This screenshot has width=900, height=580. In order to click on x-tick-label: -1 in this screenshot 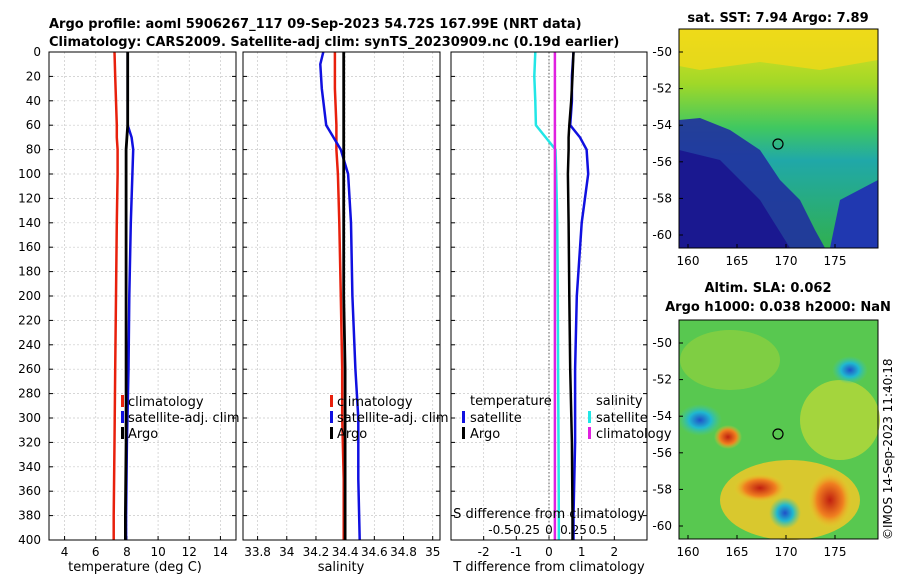, I will do `click(516, 552)`.